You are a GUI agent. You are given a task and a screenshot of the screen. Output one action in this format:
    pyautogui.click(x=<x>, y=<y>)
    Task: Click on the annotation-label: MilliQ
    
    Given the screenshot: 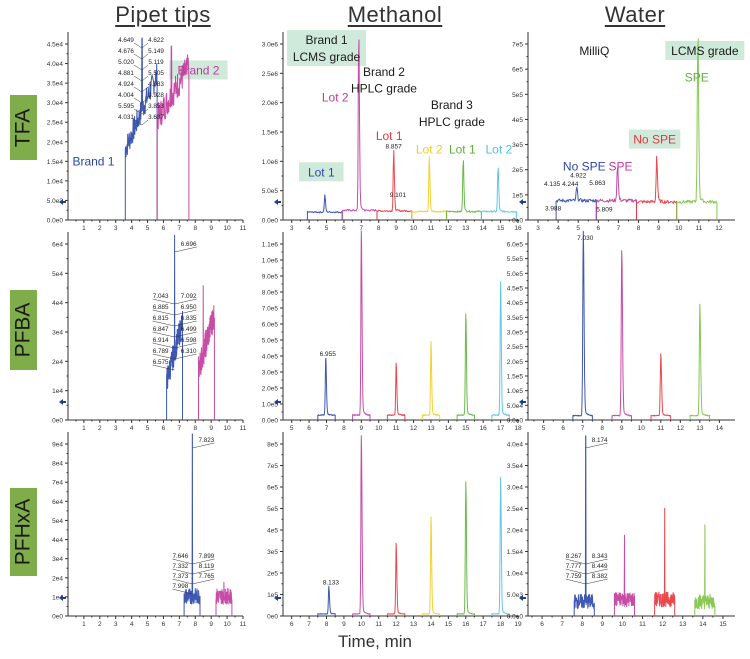 What is the action you would take?
    pyautogui.click(x=594, y=51)
    